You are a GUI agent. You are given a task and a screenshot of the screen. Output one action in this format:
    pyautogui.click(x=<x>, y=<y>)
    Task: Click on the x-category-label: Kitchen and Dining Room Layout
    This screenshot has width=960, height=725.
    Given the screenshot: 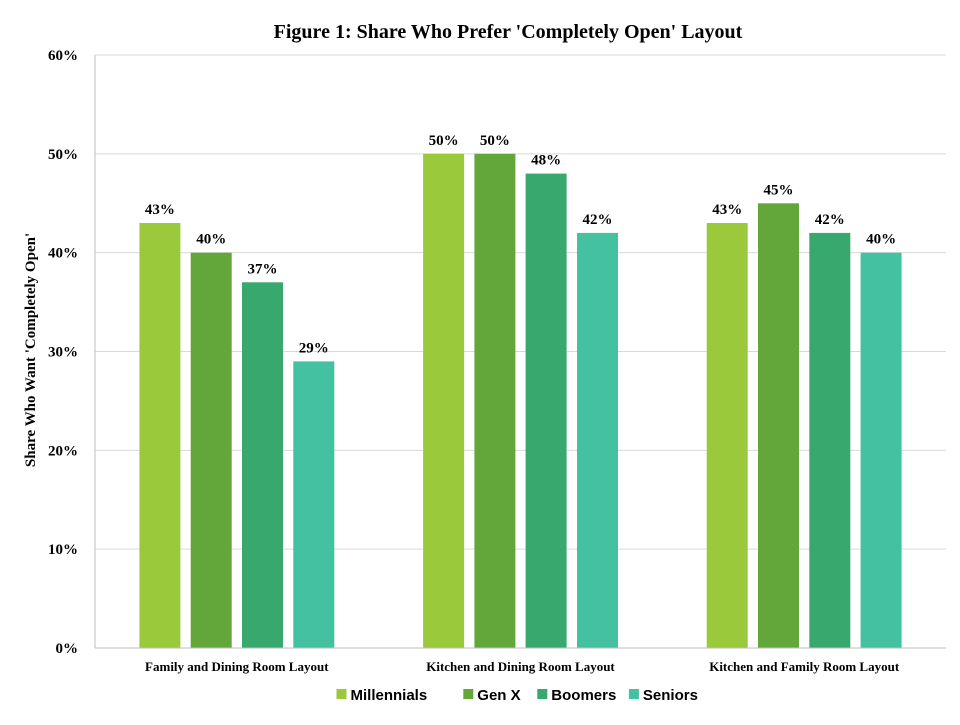 What is the action you would take?
    pyautogui.click(x=520, y=666)
    